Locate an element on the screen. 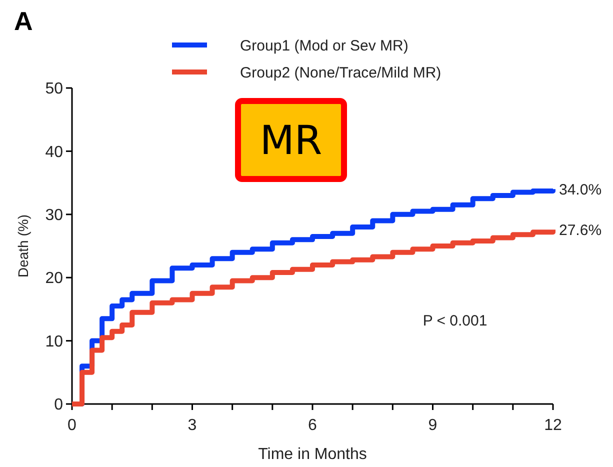 The width and height of the screenshot is (613, 467). annotation: P < 0.001 is located at coordinates (455, 321).